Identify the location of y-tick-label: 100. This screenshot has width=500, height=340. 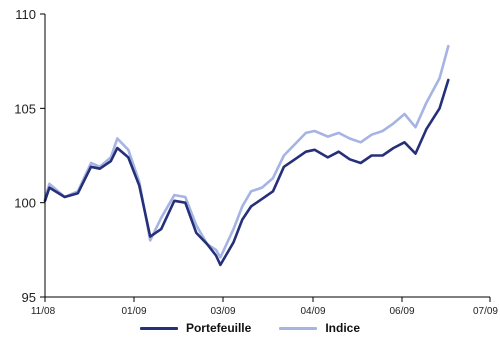
(25, 203).